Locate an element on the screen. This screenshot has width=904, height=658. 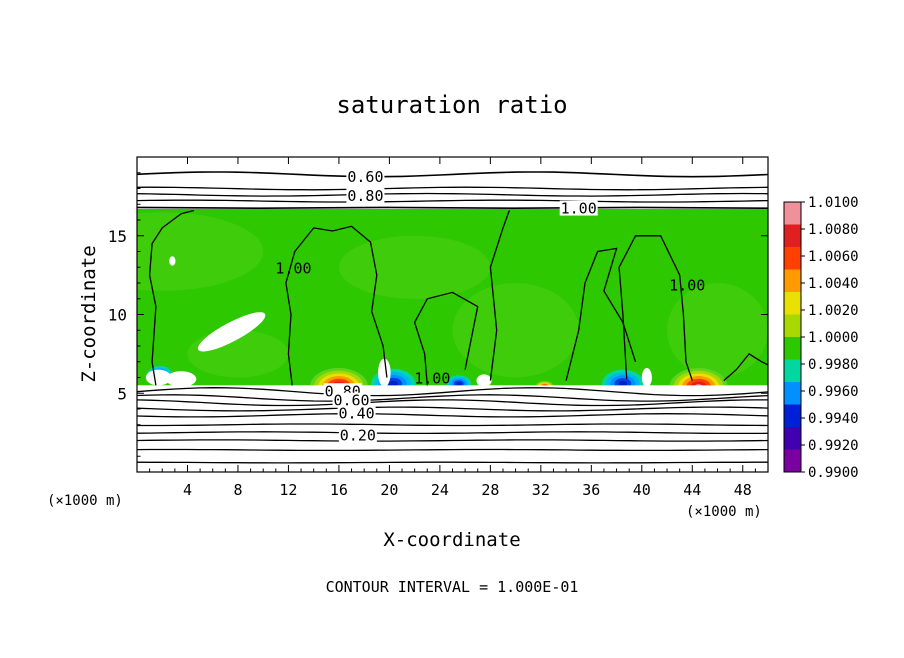
chart-title: saturation ratio is located at coordinates (451, 105).